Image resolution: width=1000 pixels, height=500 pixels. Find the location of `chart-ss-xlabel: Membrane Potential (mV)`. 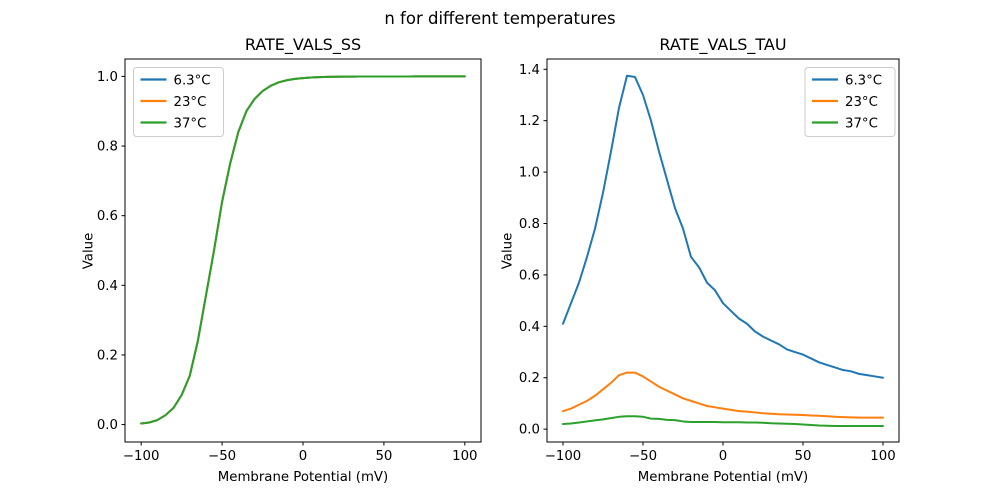

chart-ss-xlabel: Membrane Potential (mV) is located at coordinates (303, 477).